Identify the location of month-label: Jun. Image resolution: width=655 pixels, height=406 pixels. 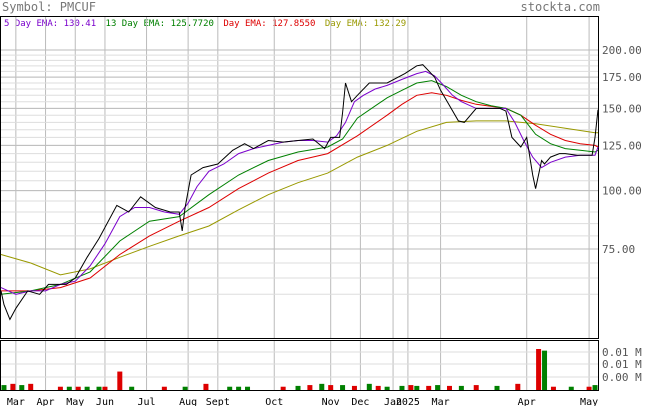
(105, 401).